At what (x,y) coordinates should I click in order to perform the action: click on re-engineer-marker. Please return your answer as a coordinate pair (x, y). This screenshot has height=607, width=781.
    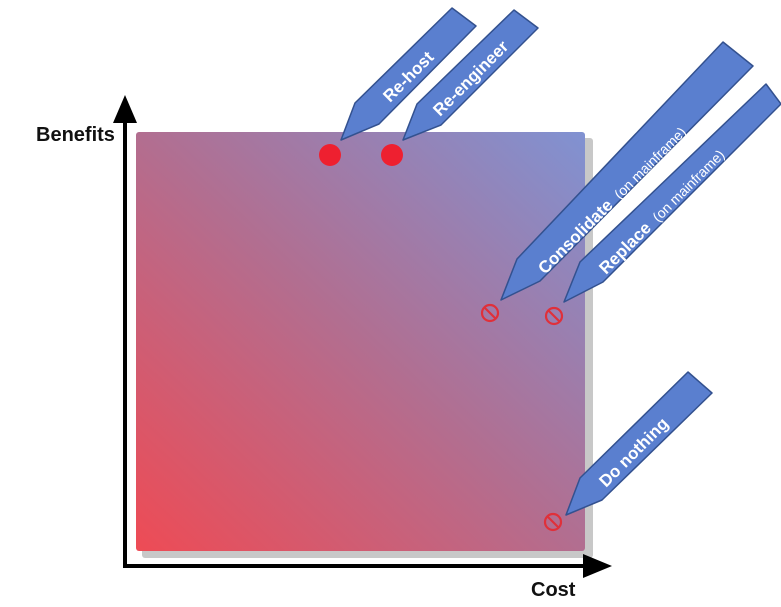
    Looking at the image, I should click on (392, 155).